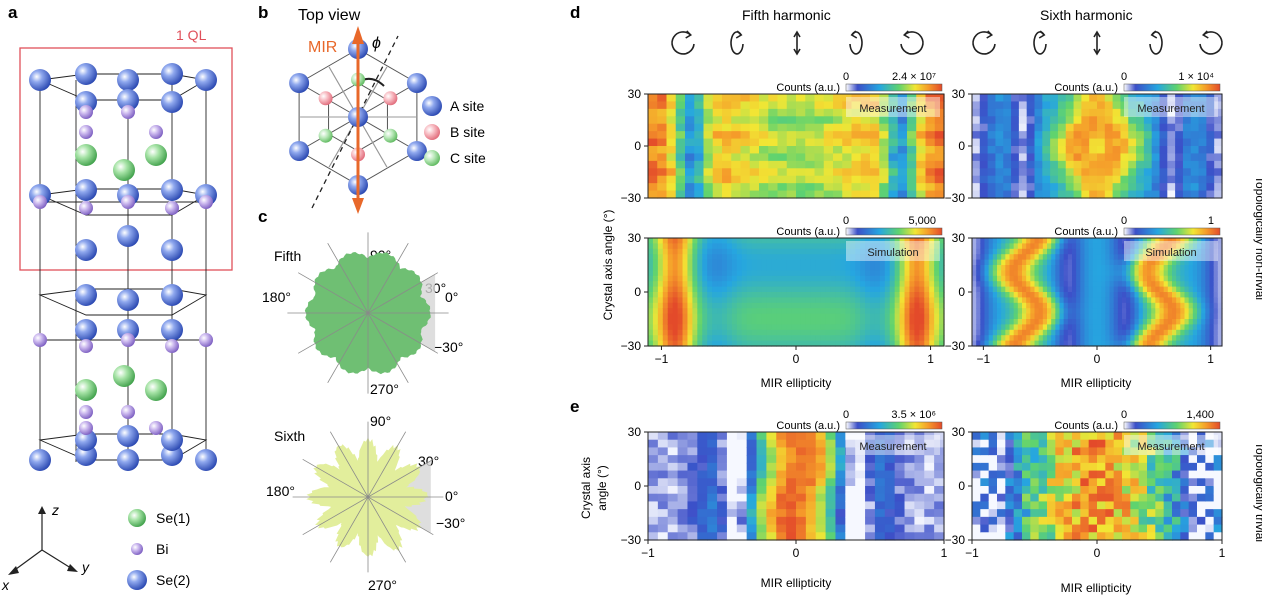 The width and height of the screenshot is (1262, 600). I want to click on se2-atom, so click(128, 236).